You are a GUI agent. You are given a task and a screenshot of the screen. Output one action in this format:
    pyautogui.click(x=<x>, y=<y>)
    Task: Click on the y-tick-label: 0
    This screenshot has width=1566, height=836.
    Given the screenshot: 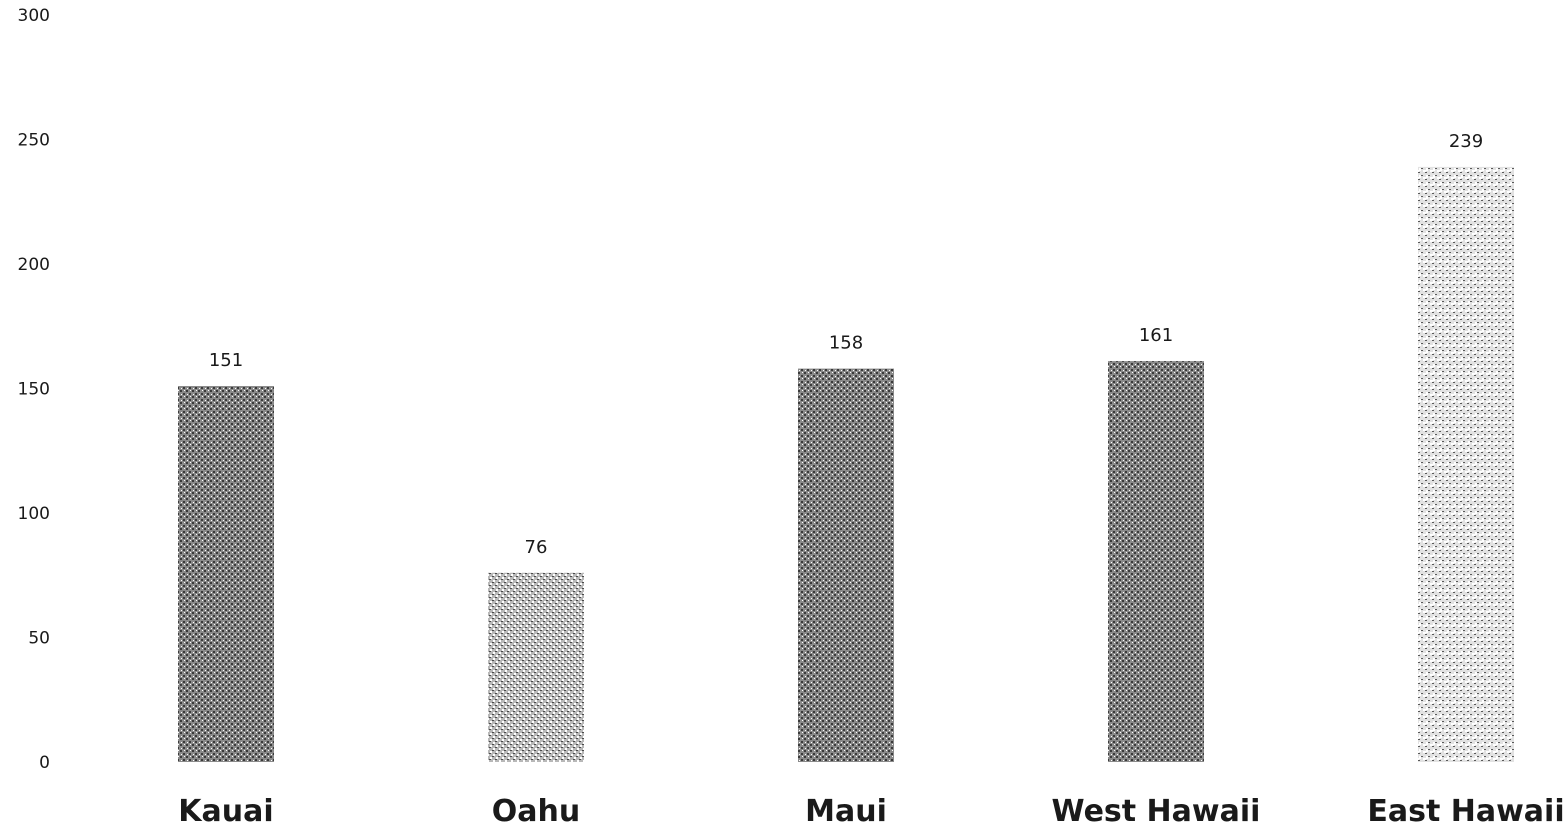 What is the action you would take?
    pyautogui.click(x=44, y=763)
    